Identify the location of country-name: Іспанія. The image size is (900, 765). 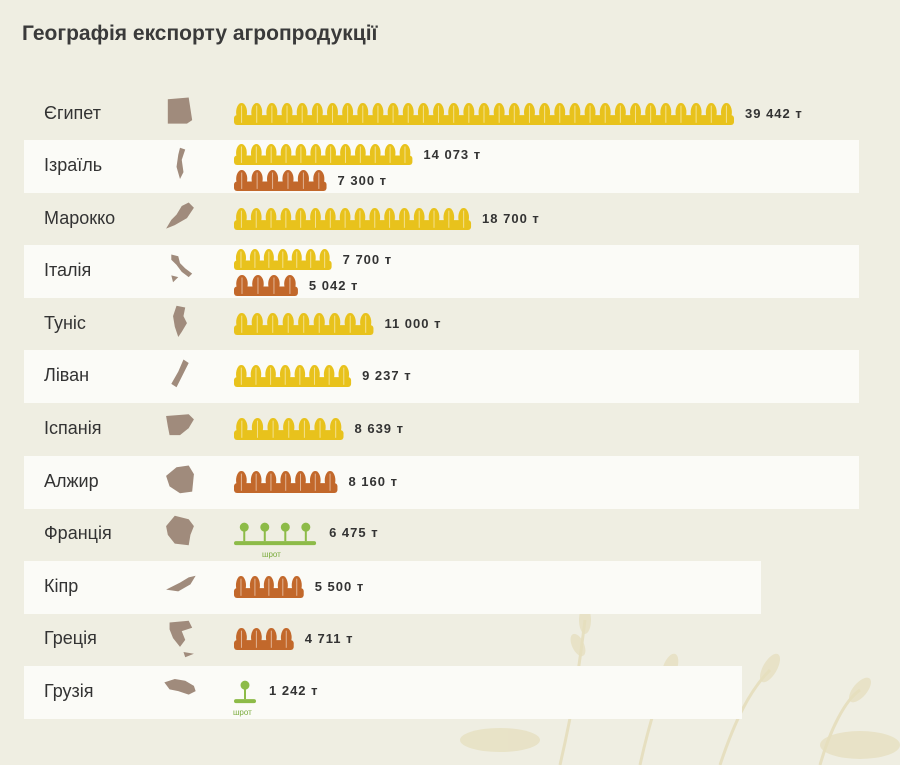
(73, 428).